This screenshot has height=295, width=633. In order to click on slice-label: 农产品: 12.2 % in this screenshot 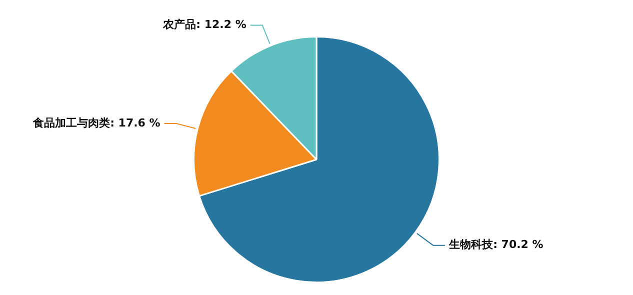, I will do `click(204, 25)`.